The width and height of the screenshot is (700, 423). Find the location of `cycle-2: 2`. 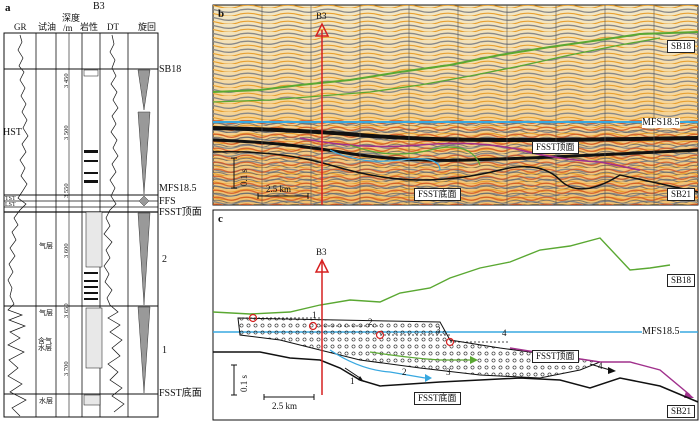

cycle-2: 2 is located at coordinates (164, 259).